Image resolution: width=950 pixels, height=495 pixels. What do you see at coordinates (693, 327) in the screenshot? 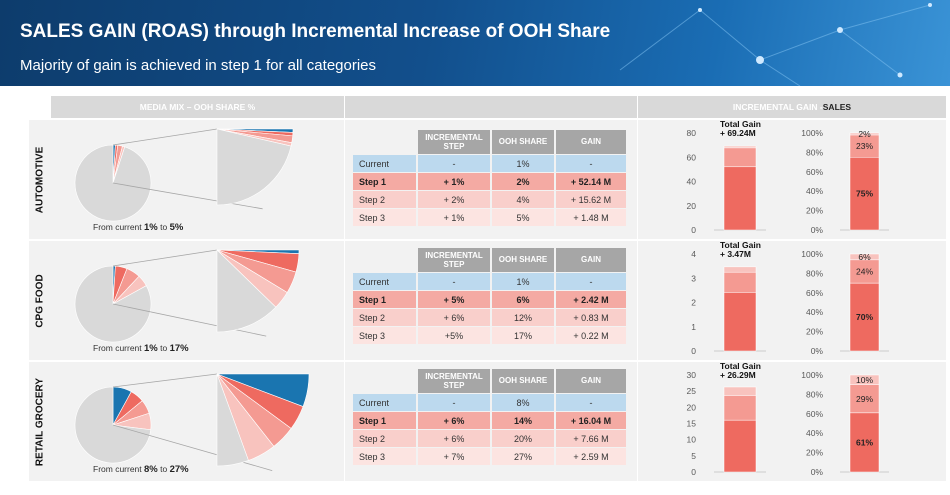
I see `total-gain-ytick-label: 1` at bounding box center [693, 327].